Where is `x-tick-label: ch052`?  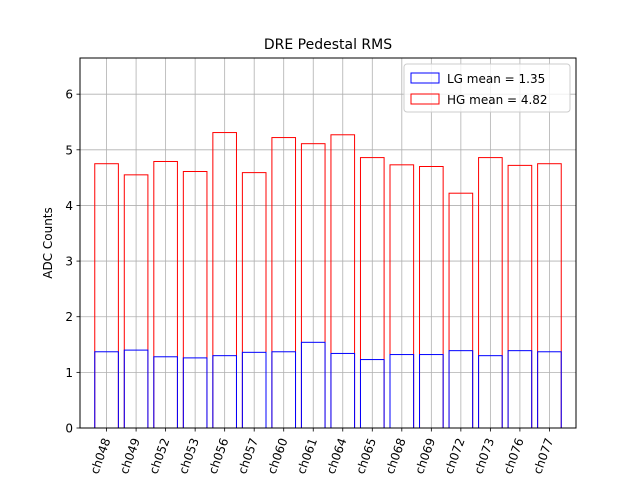
x-tick-label: ch052 is located at coordinates (160, 456).